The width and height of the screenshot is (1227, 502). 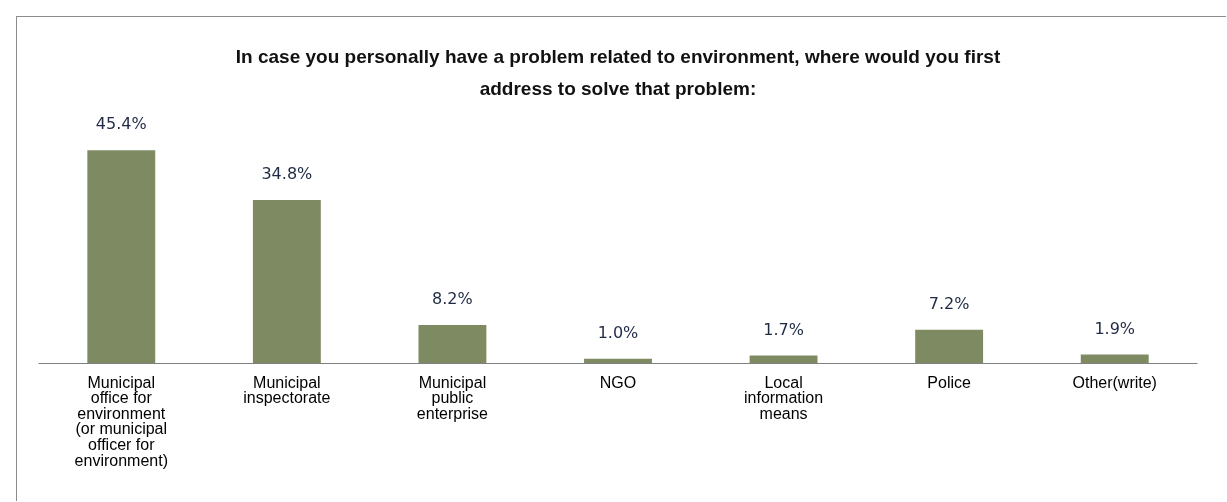 I want to click on data-label: 8.2%, so click(x=452, y=298).